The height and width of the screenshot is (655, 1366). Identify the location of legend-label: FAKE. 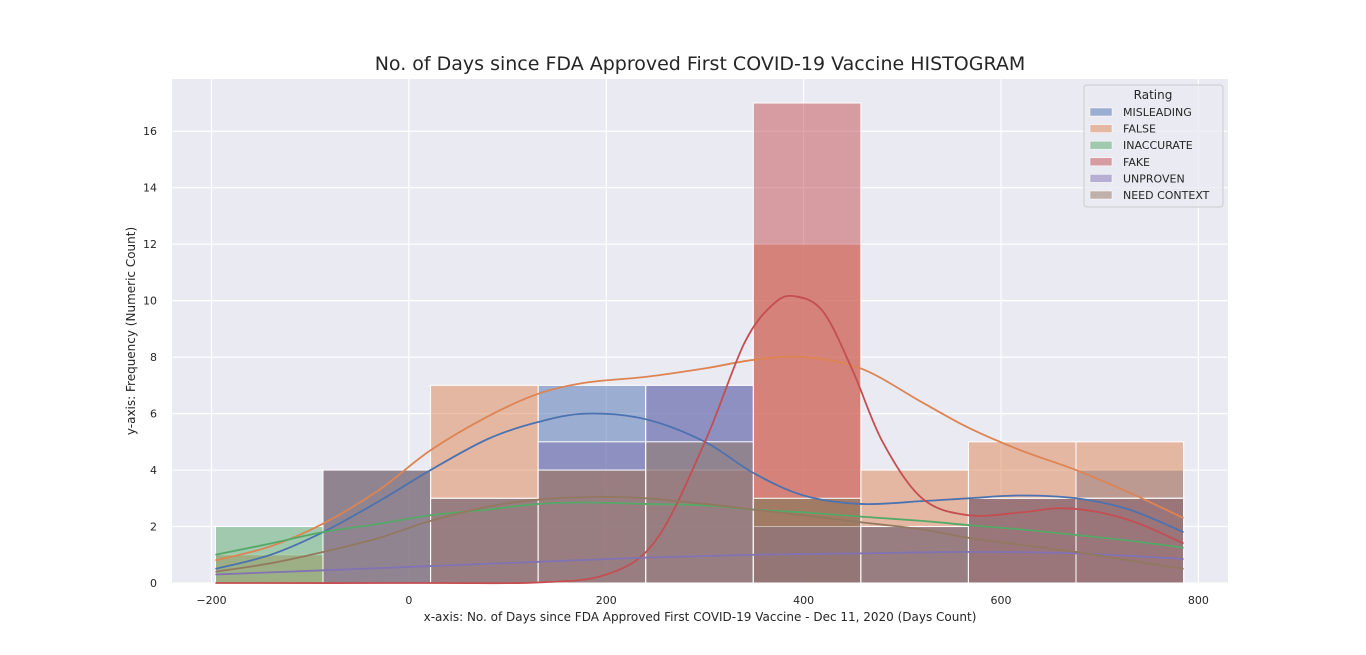
(1136, 162).